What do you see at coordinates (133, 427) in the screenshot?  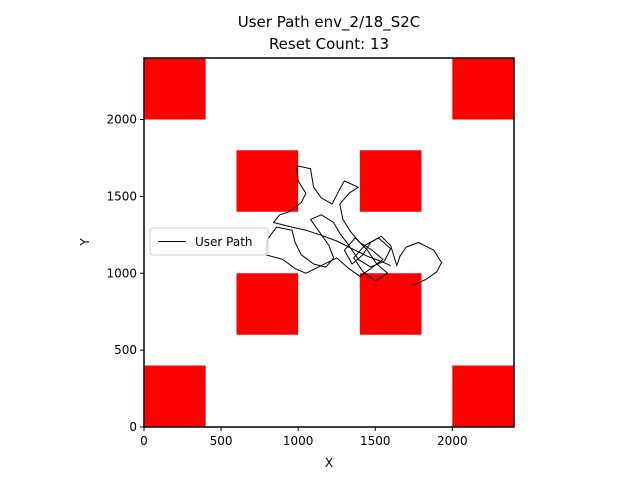 I see `y-tick-label: 0` at bounding box center [133, 427].